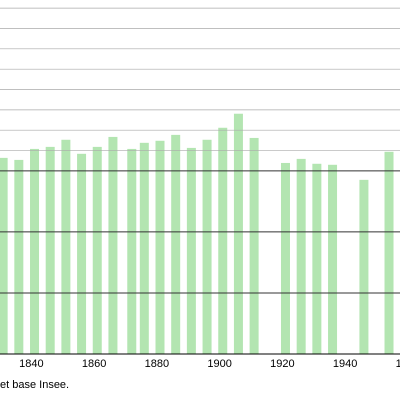  I want to click on x-tick-label: 1860, so click(94, 364).